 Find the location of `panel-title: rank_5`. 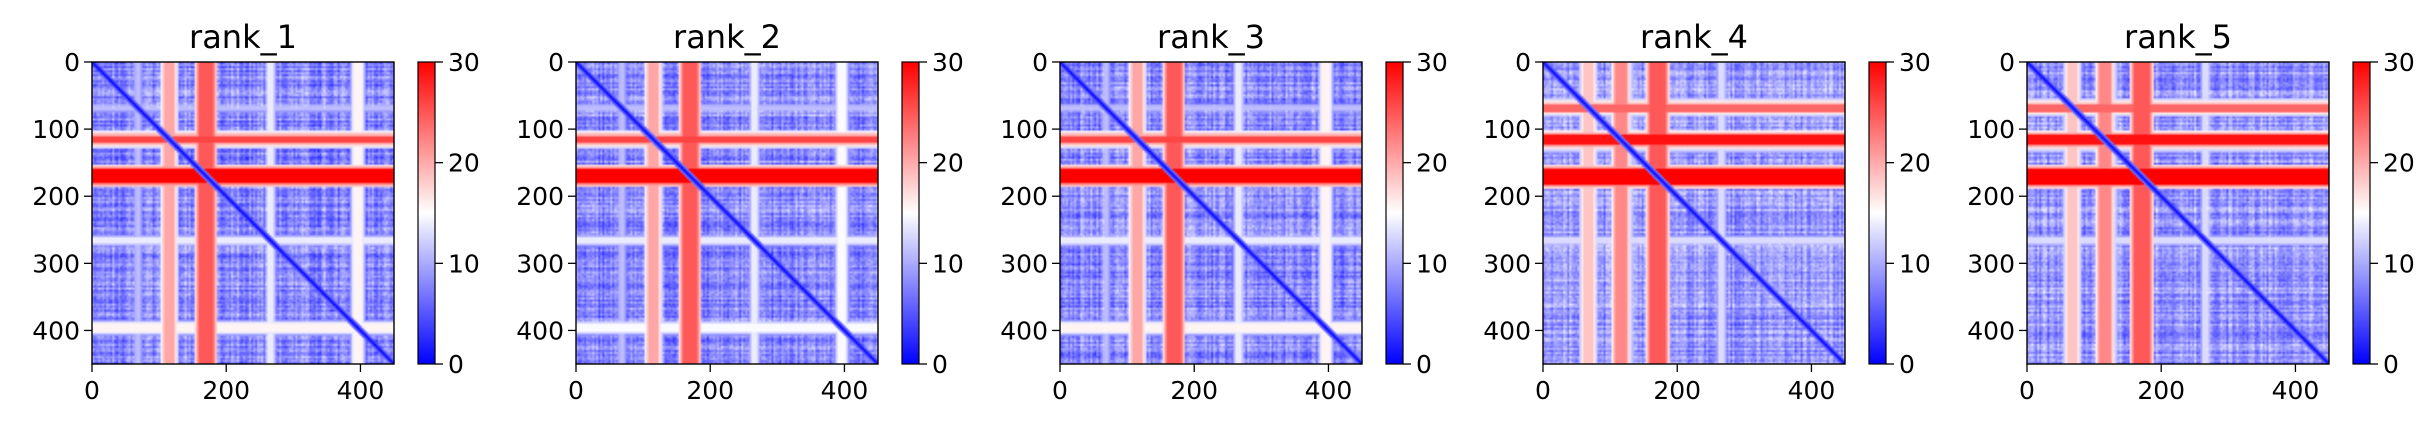

panel-title: rank_5 is located at coordinates (2178, 37).